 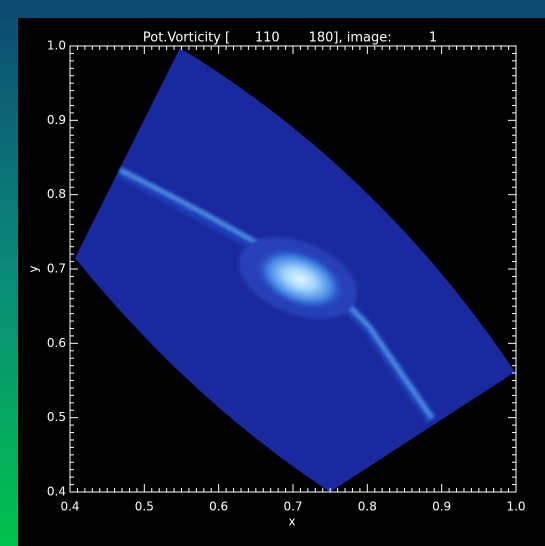 What do you see at coordinates (300, 279) in the screenshot?
I see `vortex-core` at bounding box center [300, 279].